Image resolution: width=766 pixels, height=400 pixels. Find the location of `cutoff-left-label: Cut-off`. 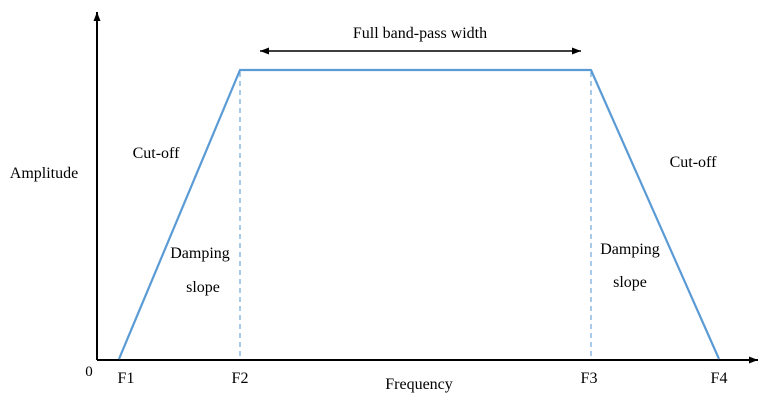

cutoff-left-label: Cut-off is located at coordinates (156, 153).